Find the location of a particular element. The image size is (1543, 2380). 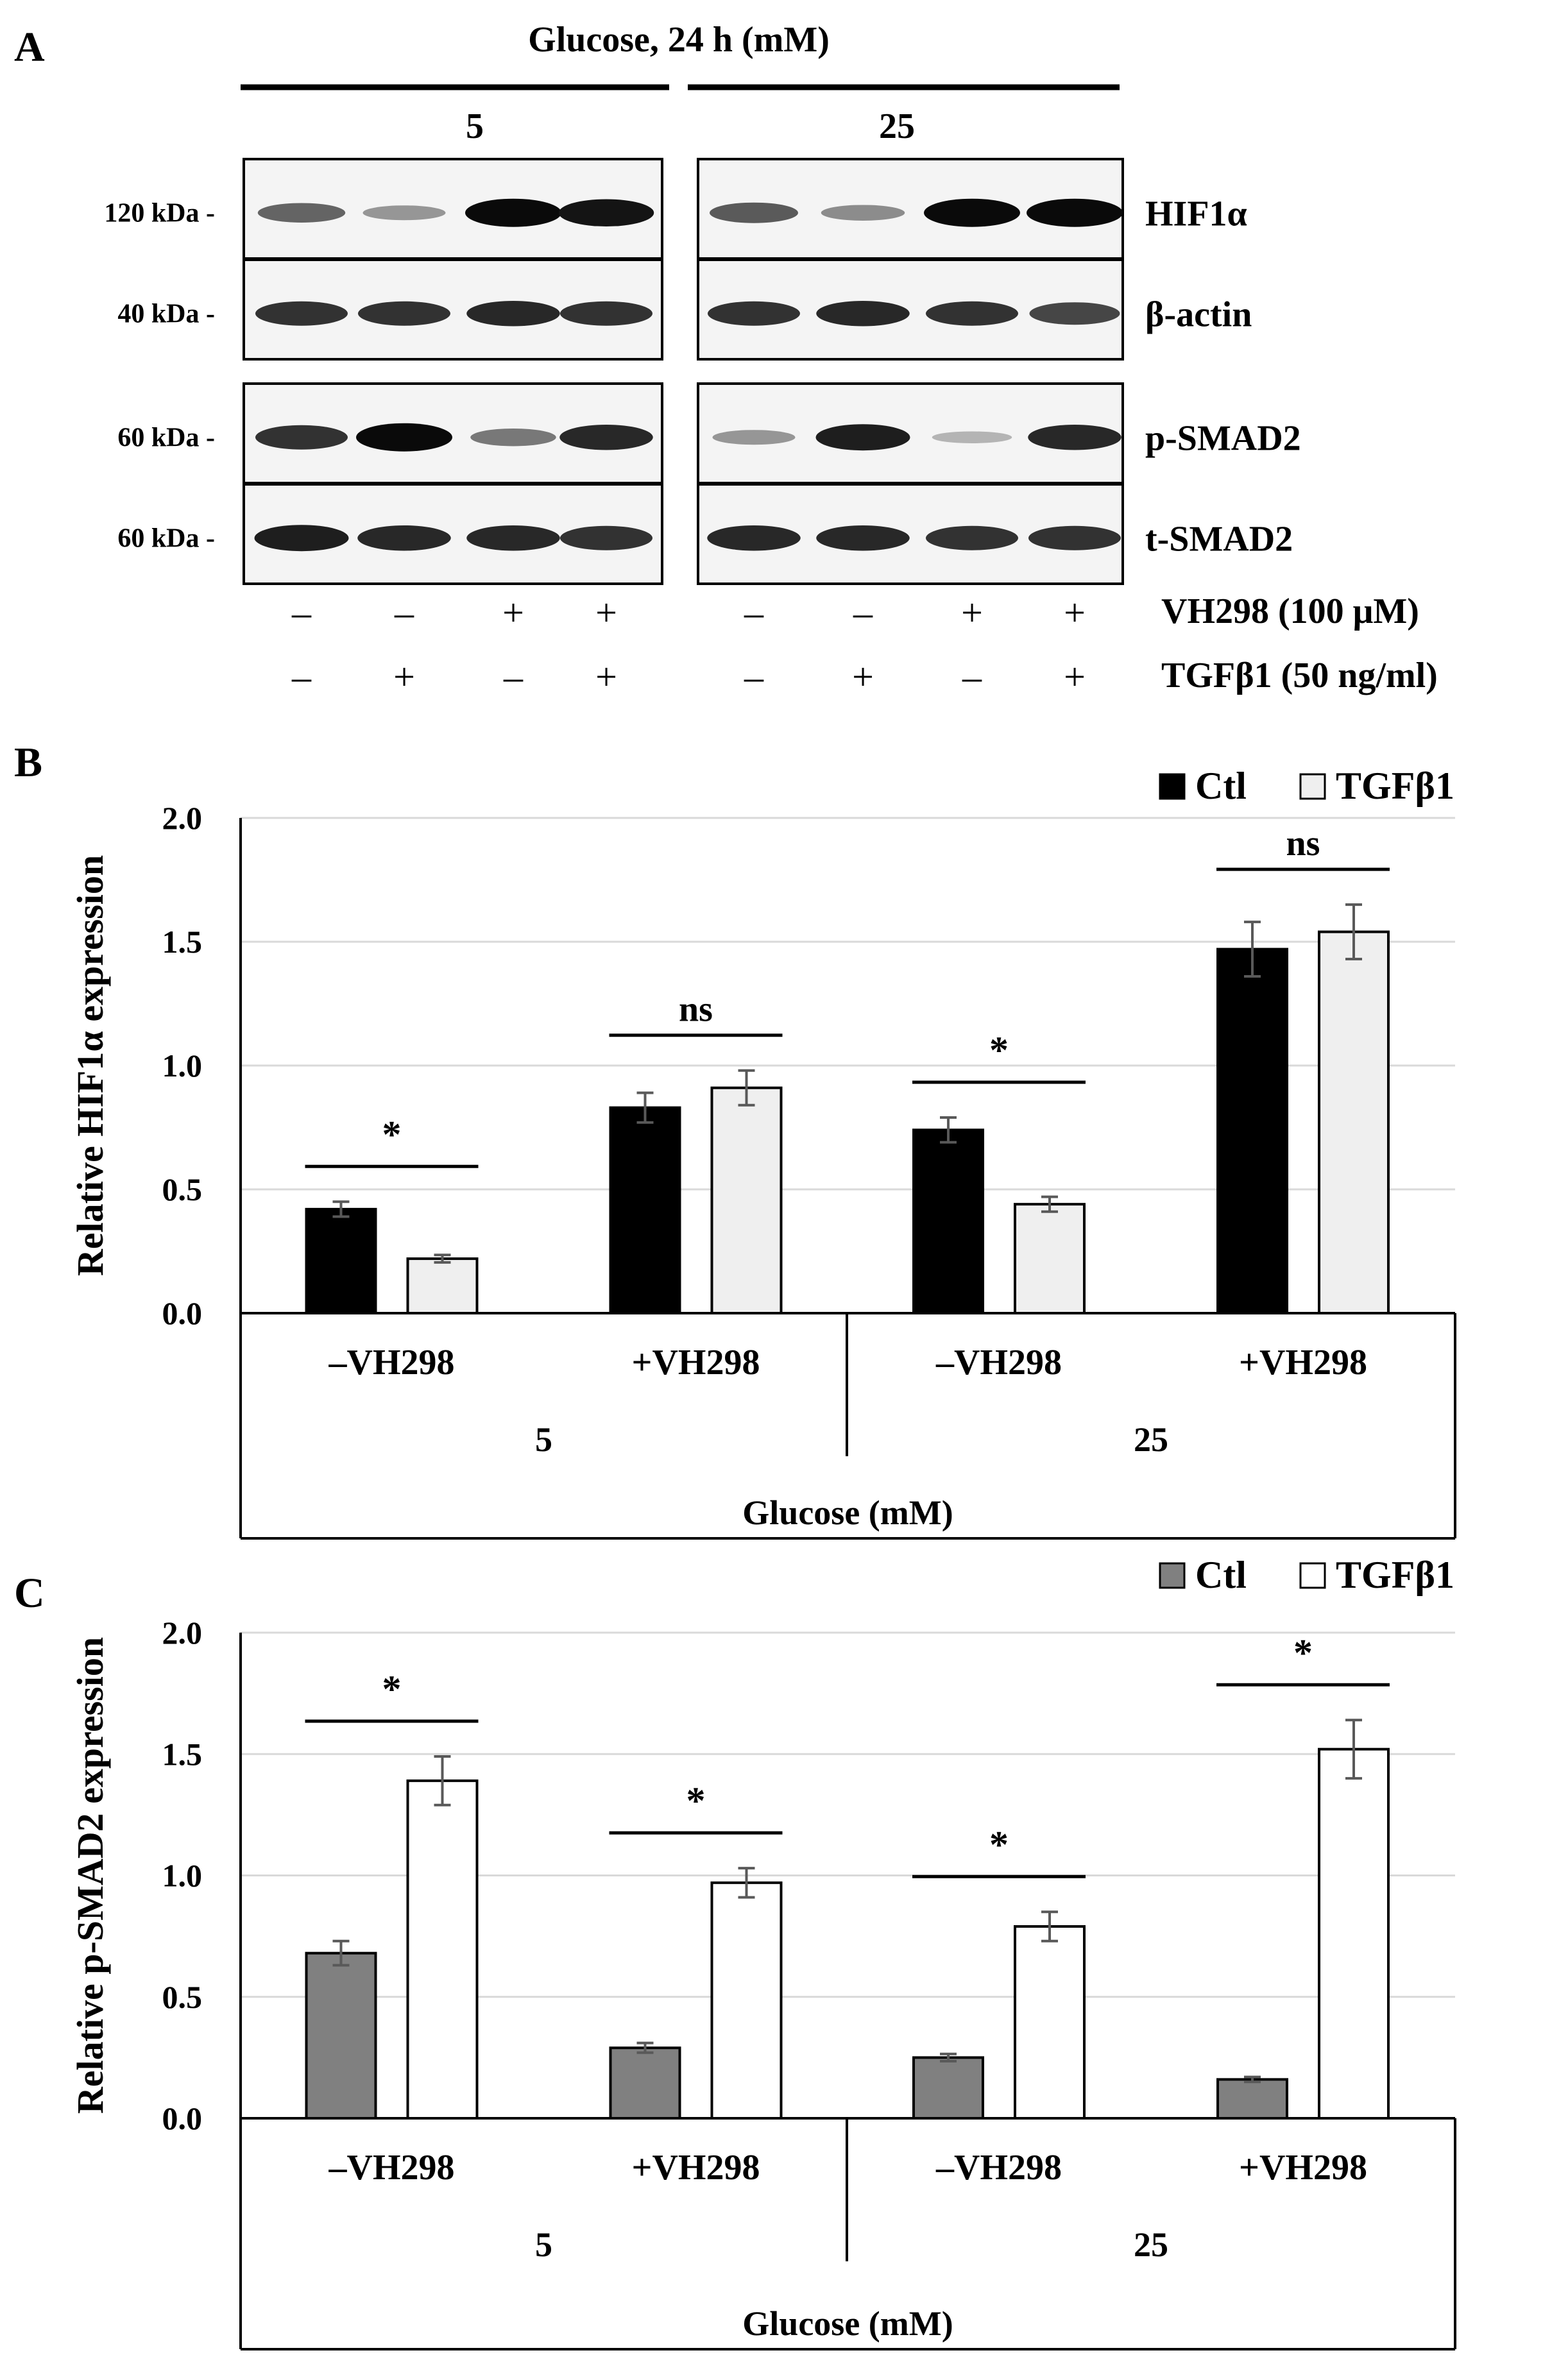

mw-marker: 120 kDa - is located at coordinates (159, 213).